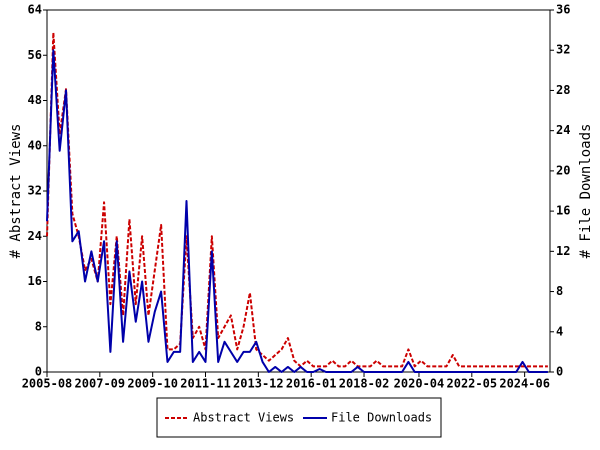  Describe the element at coordinates (35, 145) in the screenshot. I see `y-tick-label: 40` at that location.